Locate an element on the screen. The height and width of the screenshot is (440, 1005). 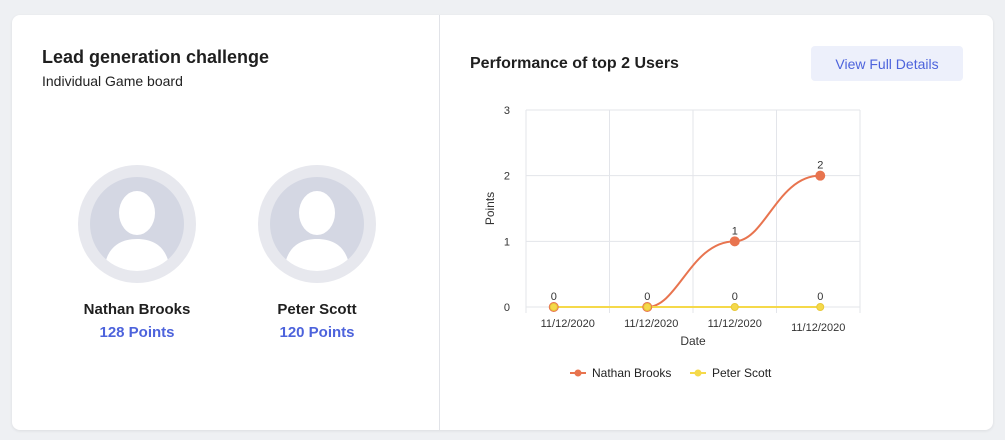
challenge-title: Lead generation challenge is located at coordinates (156, 57).